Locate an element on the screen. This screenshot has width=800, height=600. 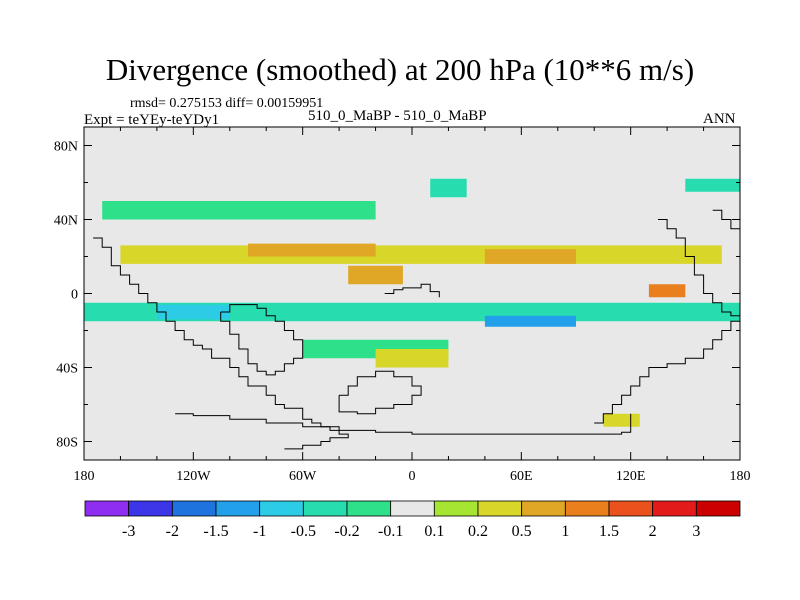
colorbar-label: 0.1 is located at coordinates (434, 531).